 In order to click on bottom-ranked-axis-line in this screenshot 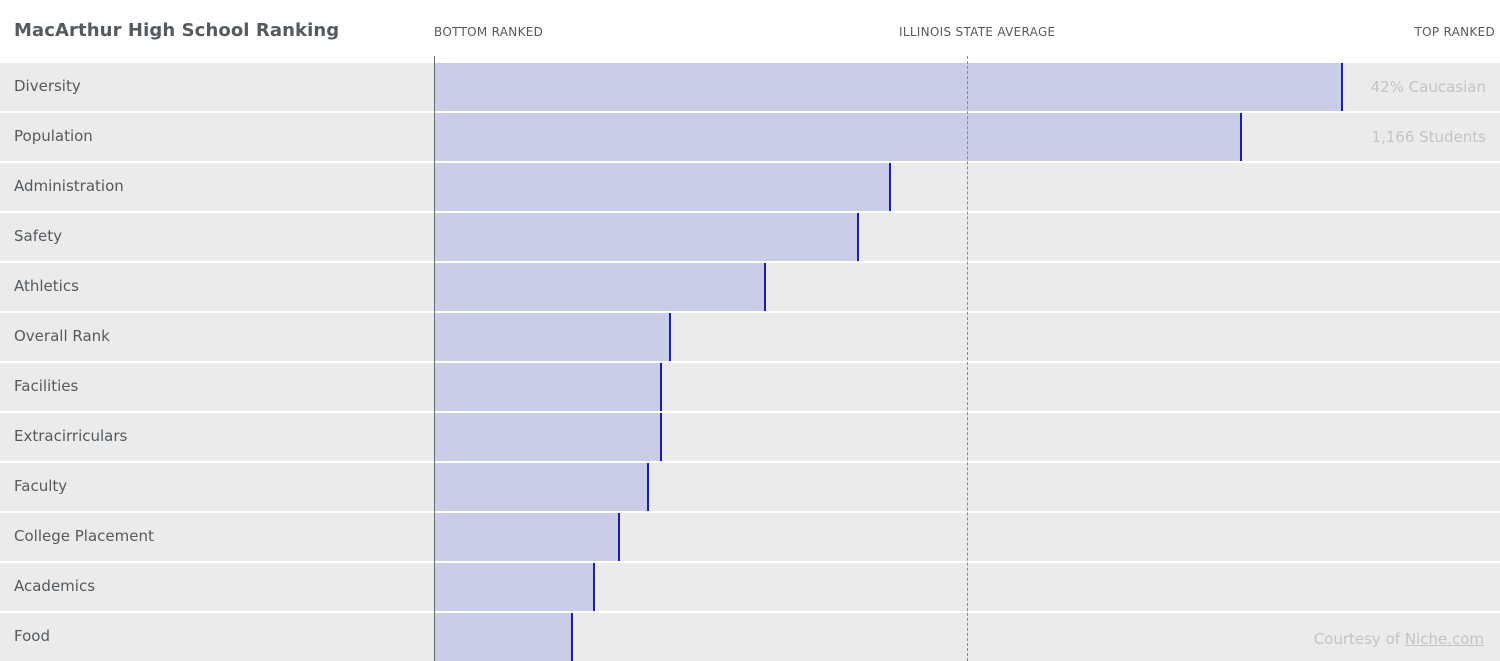, I will do `click(434, 358)`.